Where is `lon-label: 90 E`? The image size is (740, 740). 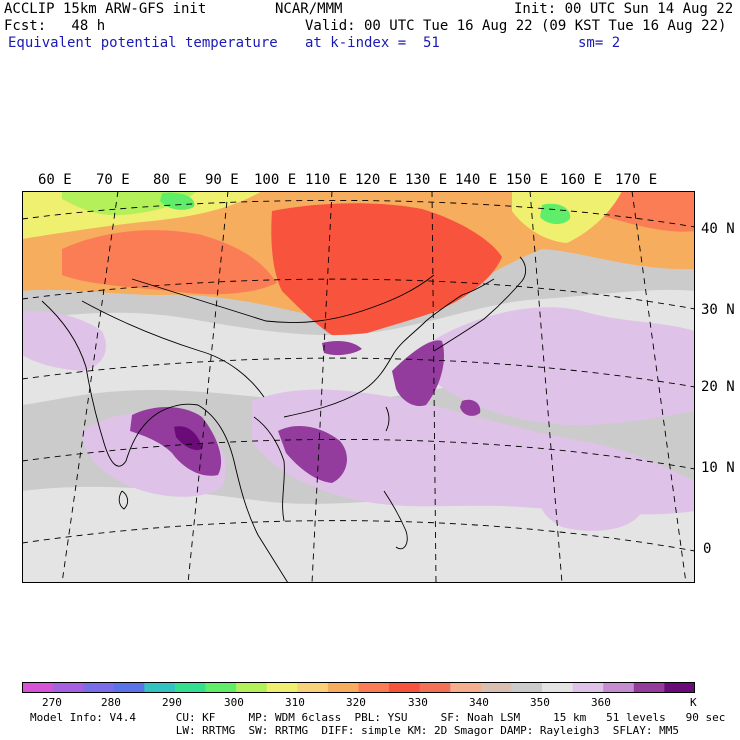 lon-label: 90 E is located at coordinates (222, 180).